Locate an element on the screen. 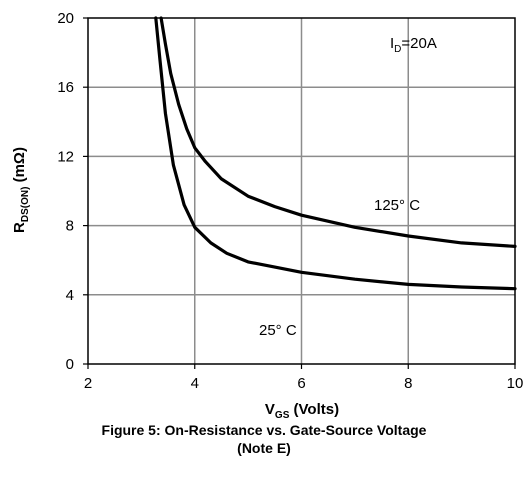 The height and width of the screenshot is (480, 528). x-tick-label-4: 4 is located at coordinates (195, 383).